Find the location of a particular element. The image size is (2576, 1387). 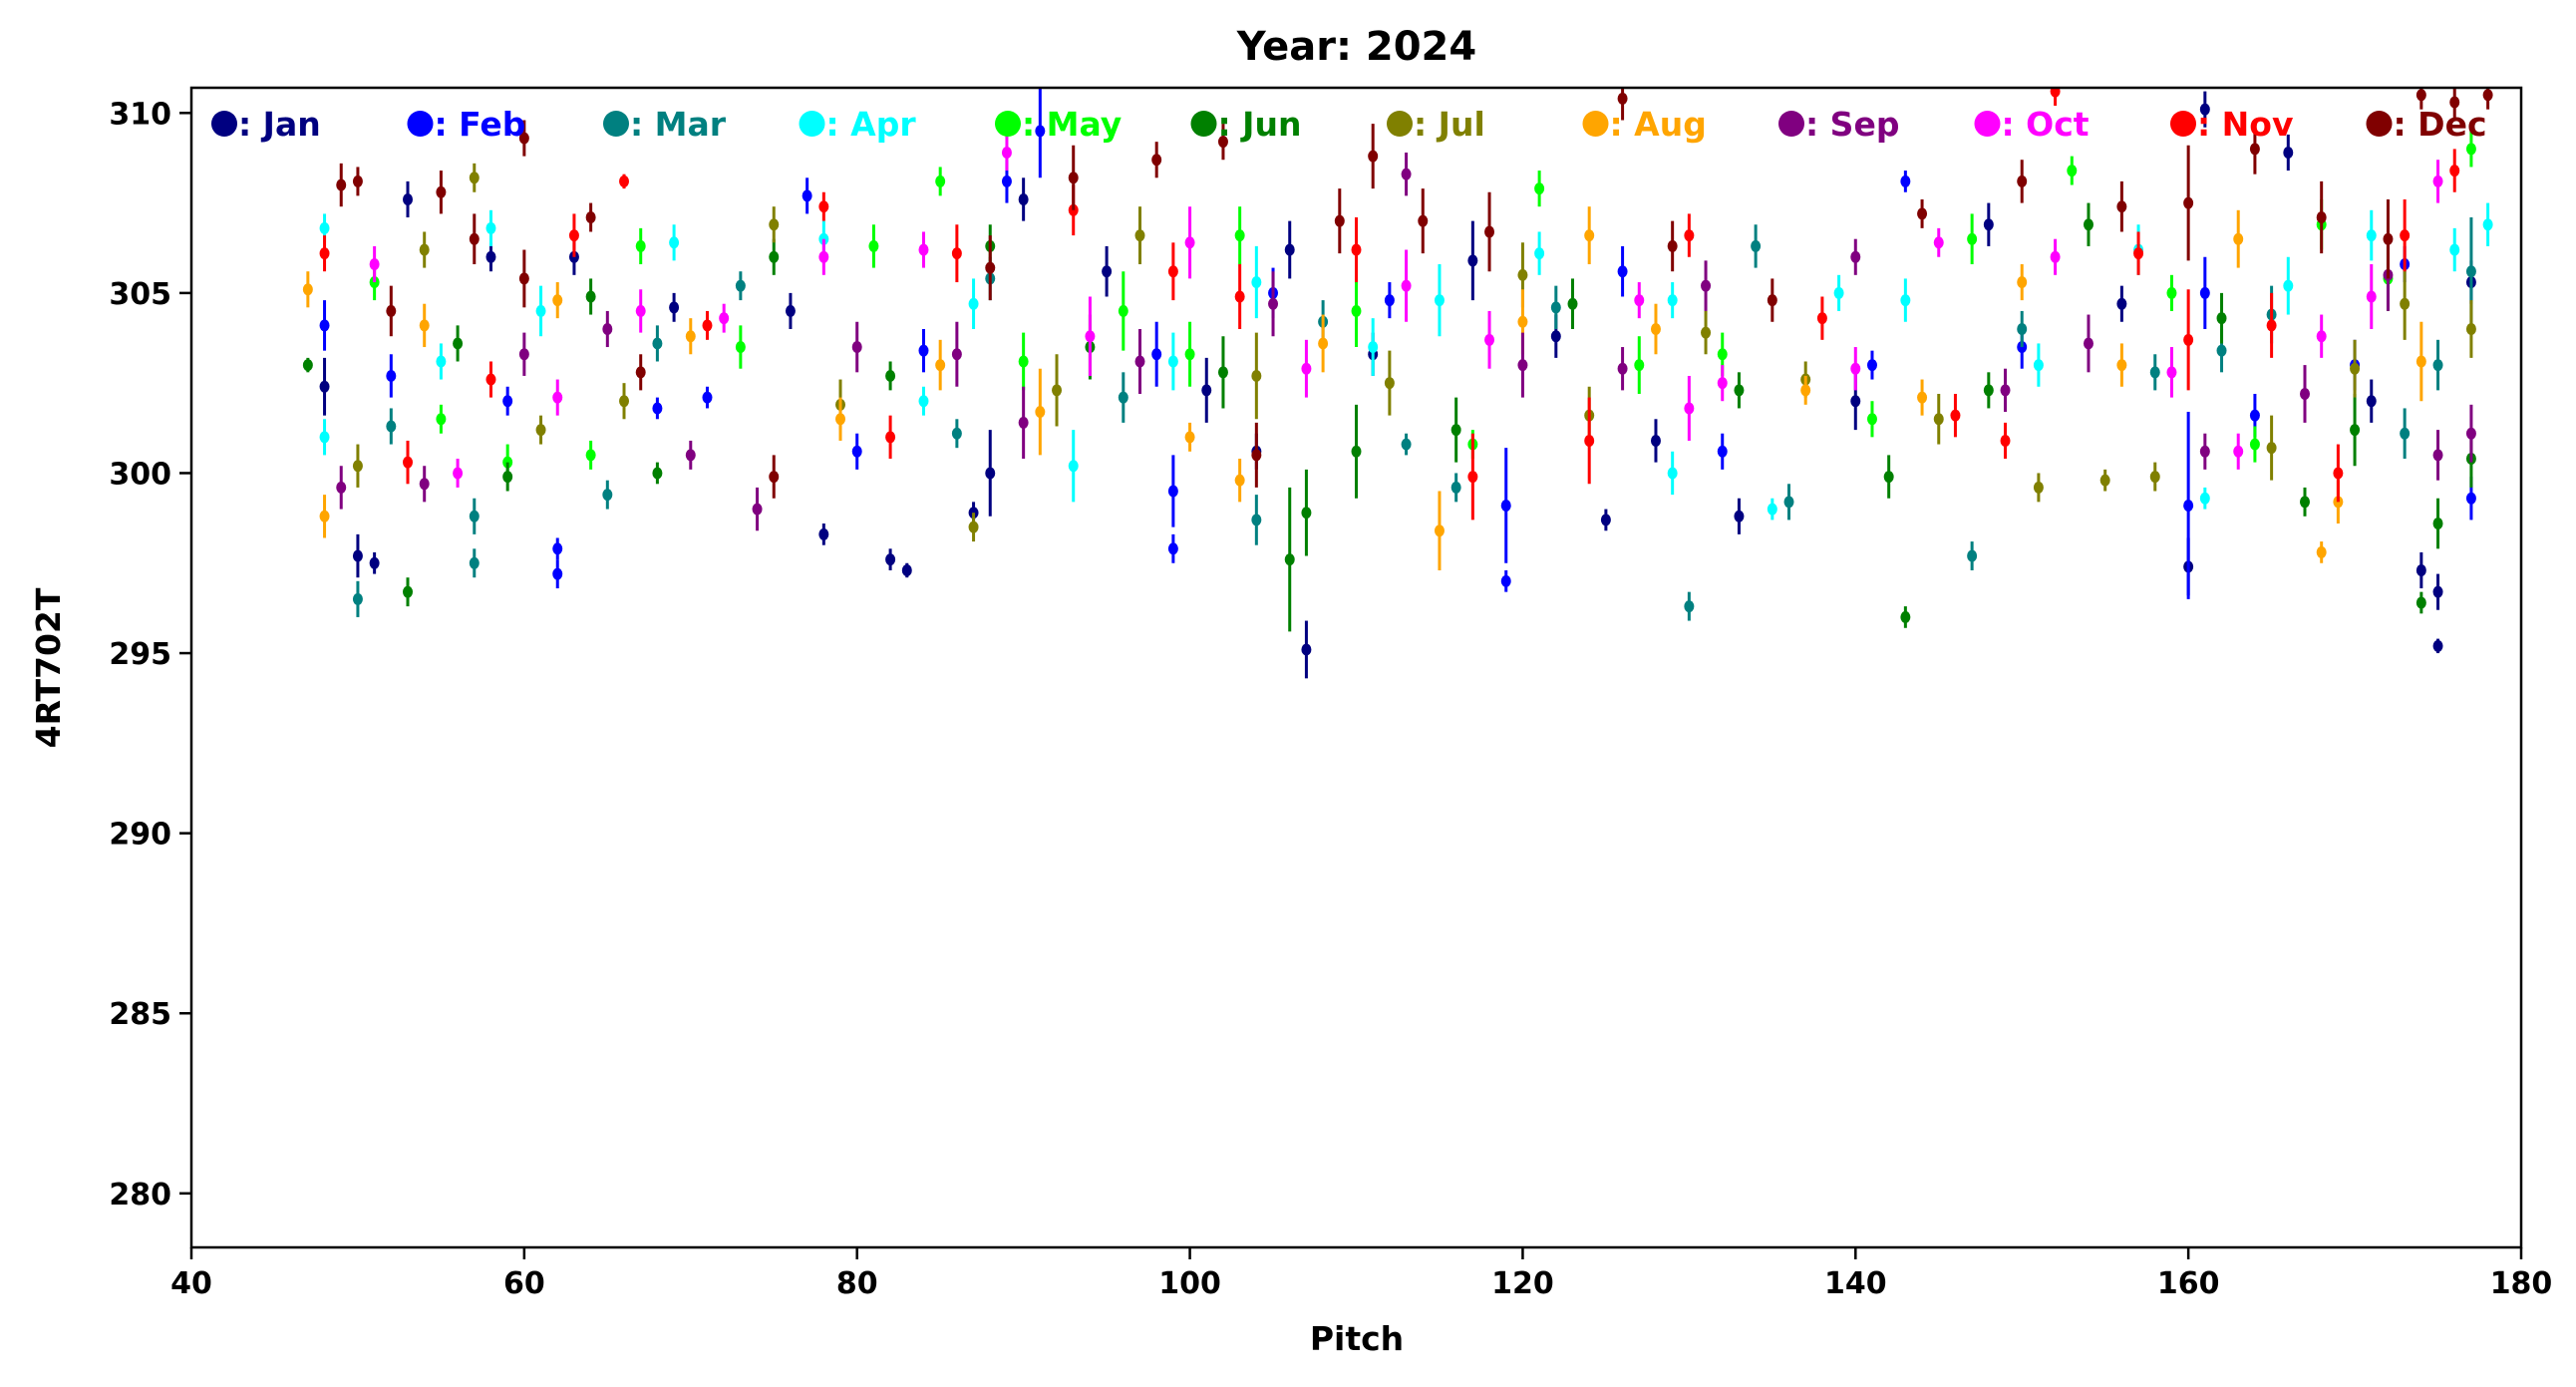

legend-label: : Dec is located at coordinates (2440, 125).